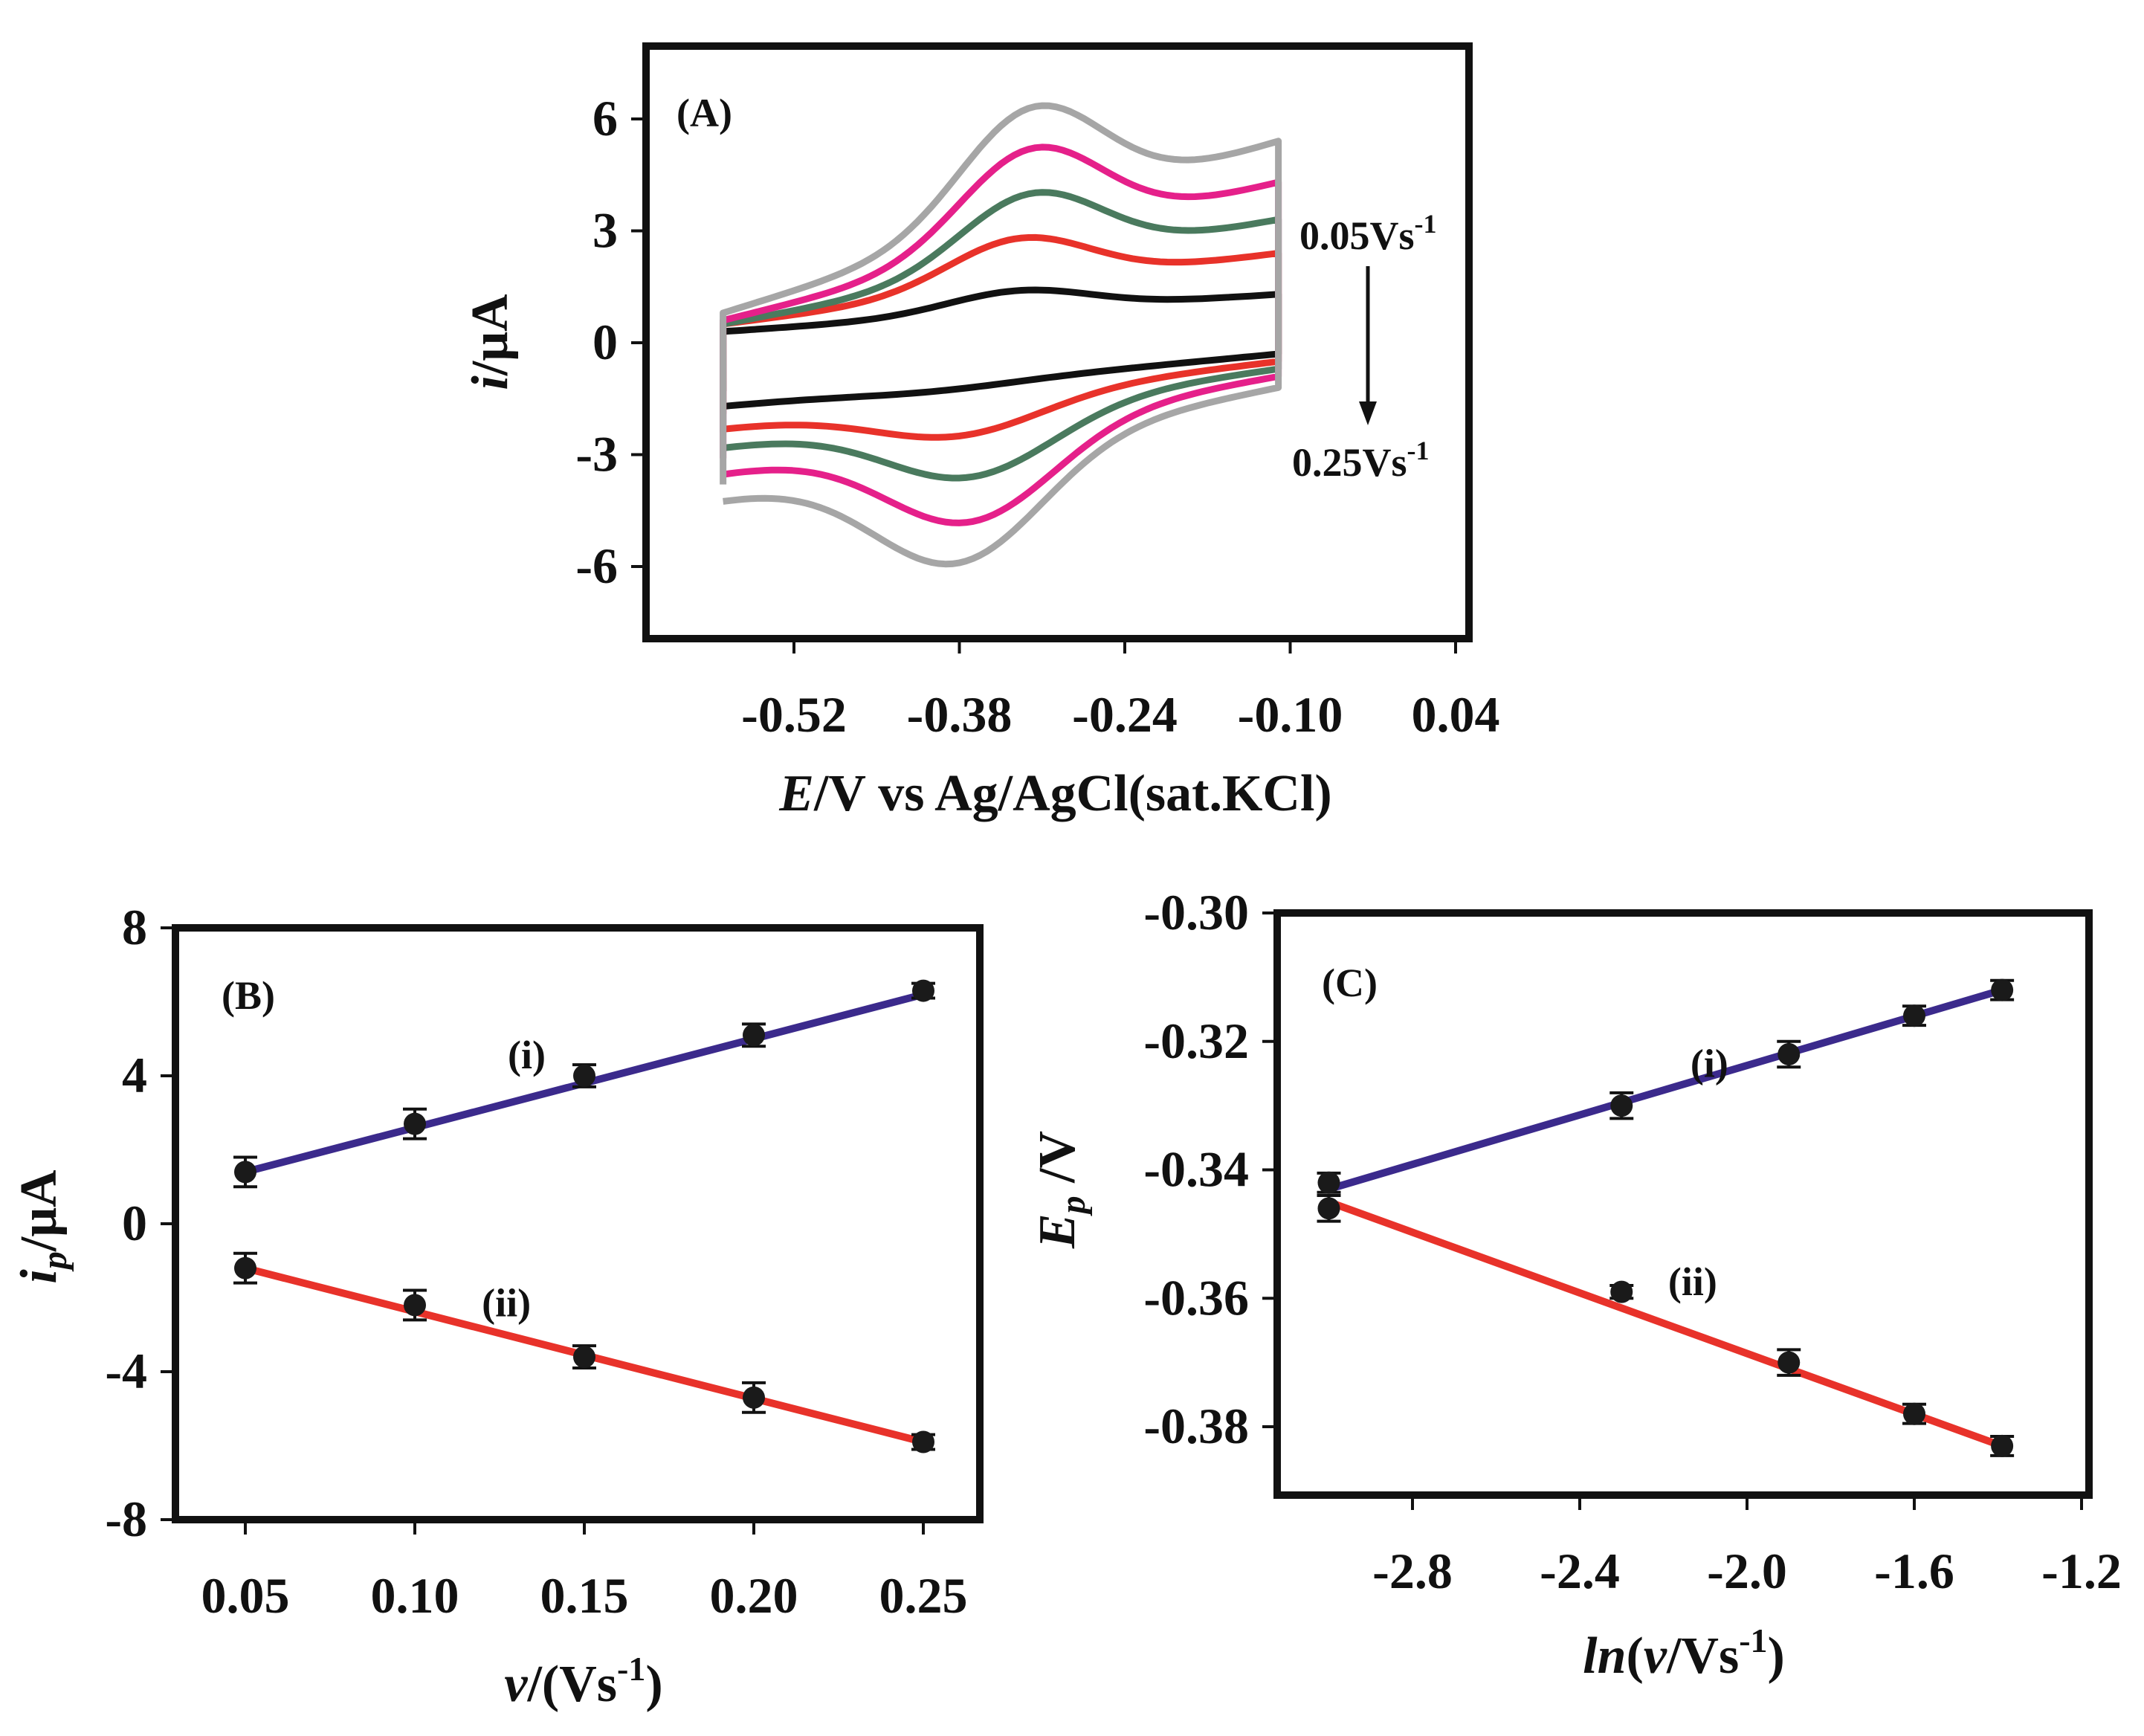 Image resolution: width=2144 pixels, height=1736 pixels. I want to click on panel-a-y-label: i/μA, so click(490, 342).